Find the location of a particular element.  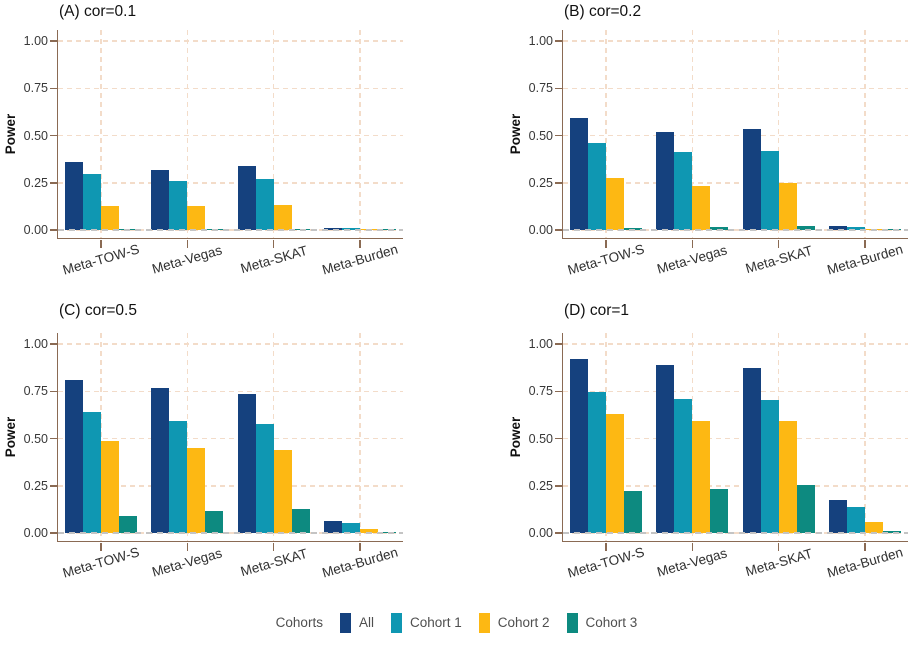

legend-label-cohort-2: Cohort 2 is located at coordinates (523, 622).